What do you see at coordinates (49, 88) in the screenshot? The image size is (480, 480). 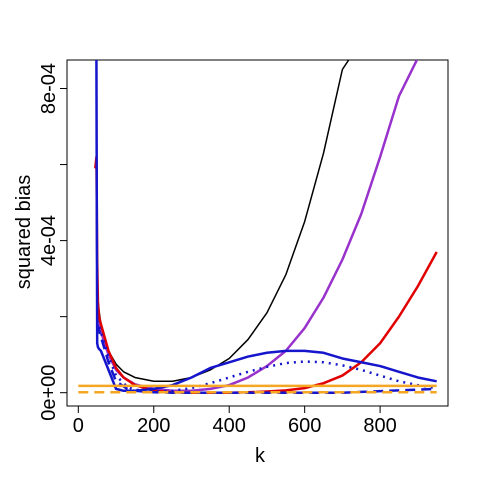 I see `y-tick-label: 8e-04` at bounding box center [49, 88].